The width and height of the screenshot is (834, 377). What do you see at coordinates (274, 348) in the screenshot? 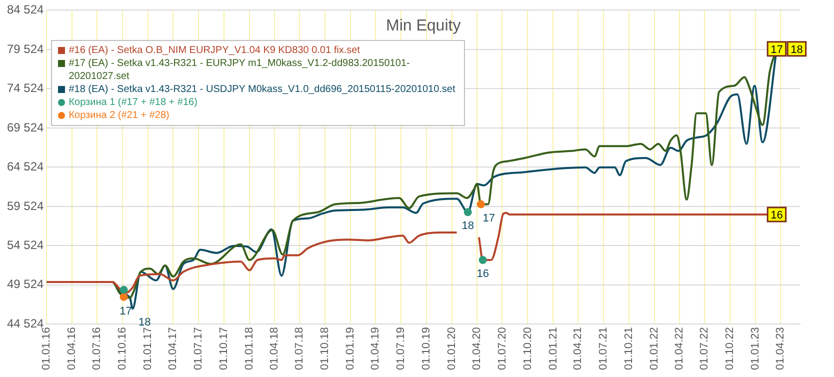
I see `x-tick-label: 01.04.18` at bounding box center [274, 348].